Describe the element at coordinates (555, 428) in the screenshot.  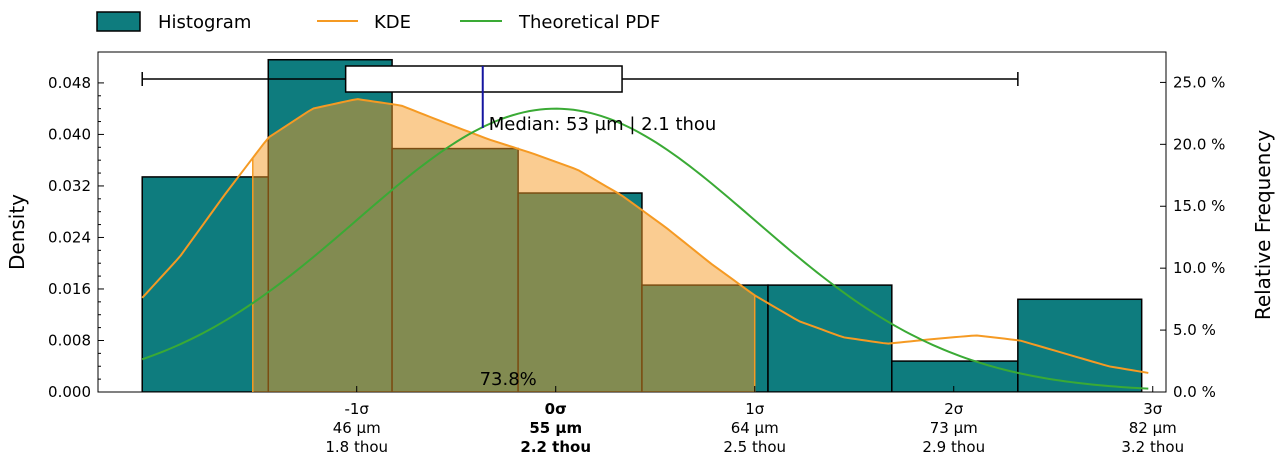
I see `x-tick-um-label: 55 µm` at that location.